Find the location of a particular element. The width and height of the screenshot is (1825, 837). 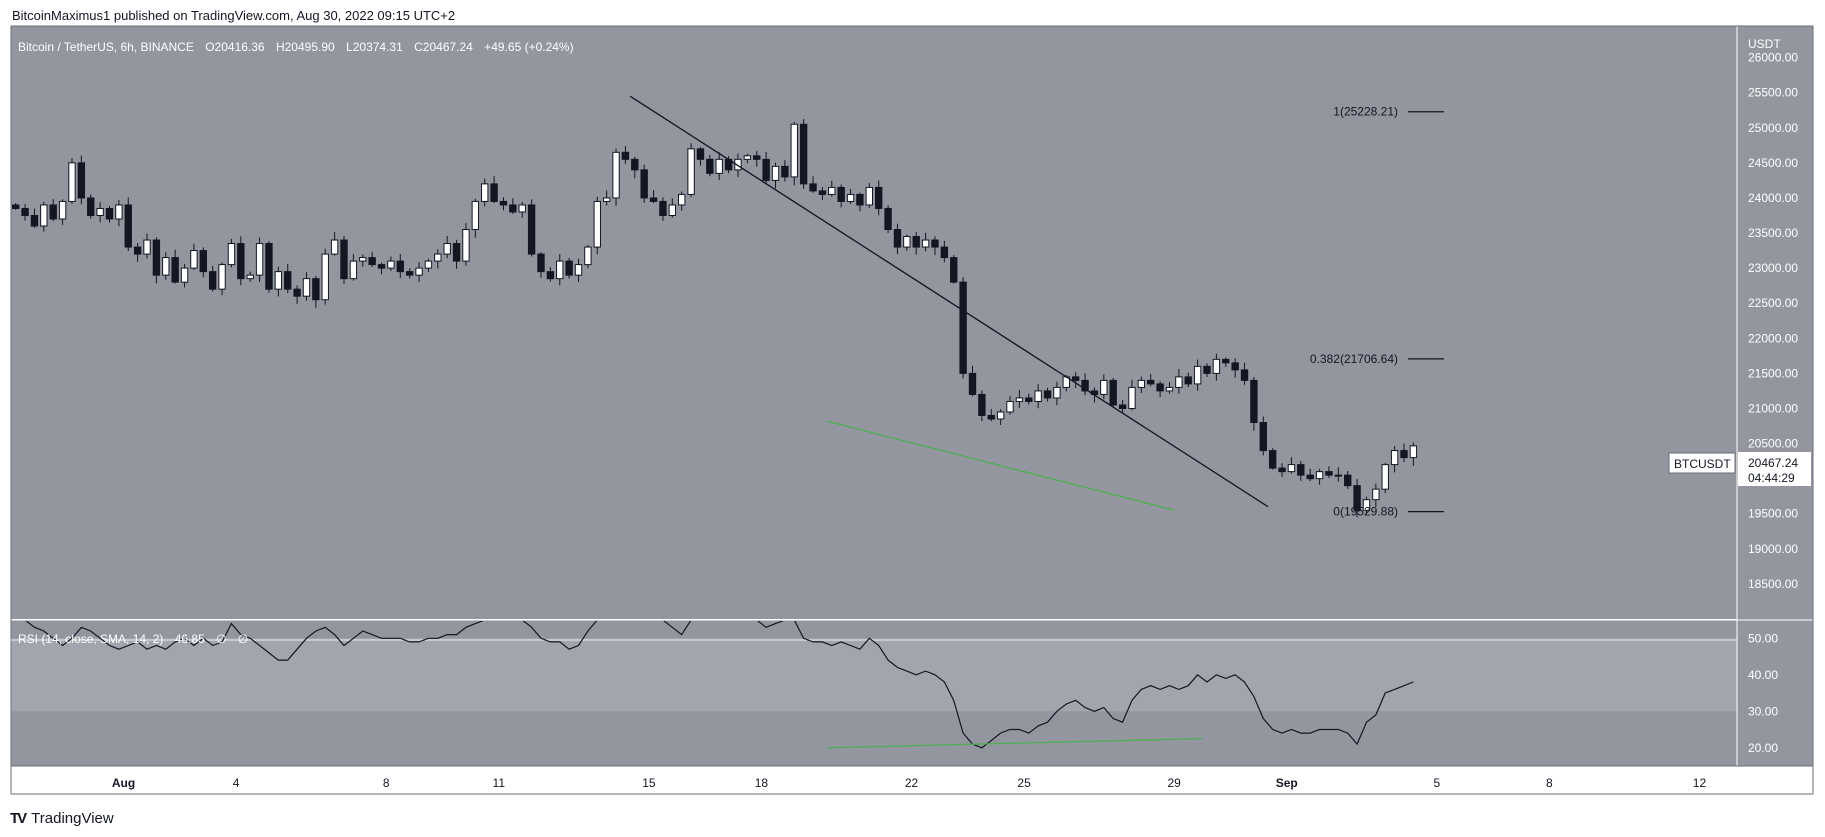

price-divergence-line is located at coordinates (1000, 465).